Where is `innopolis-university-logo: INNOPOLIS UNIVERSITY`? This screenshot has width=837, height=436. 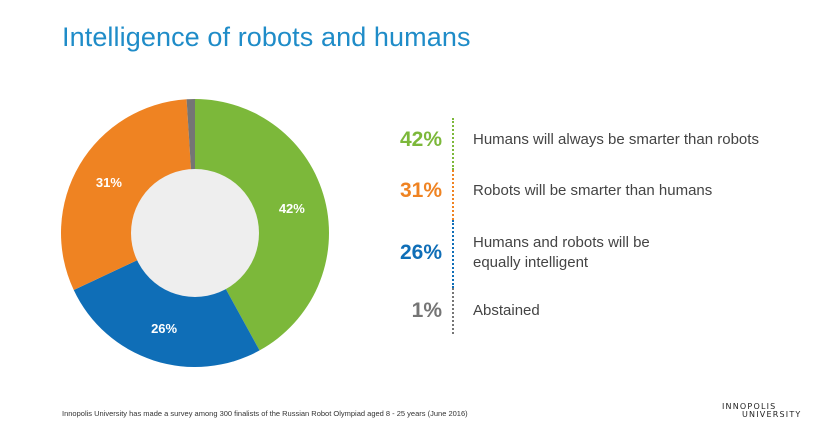
innopolis-university-logo: INNOPOLIS UNIVERSITY is located at coordinates (768, 413).